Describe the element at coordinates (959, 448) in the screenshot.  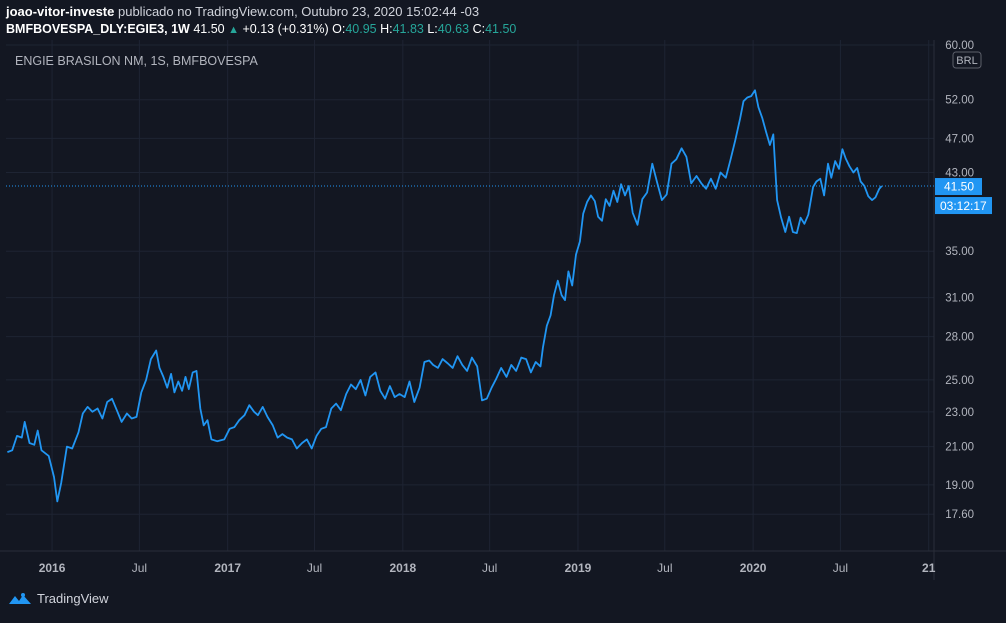
I see `y-tick-label: 21.00` at that location.